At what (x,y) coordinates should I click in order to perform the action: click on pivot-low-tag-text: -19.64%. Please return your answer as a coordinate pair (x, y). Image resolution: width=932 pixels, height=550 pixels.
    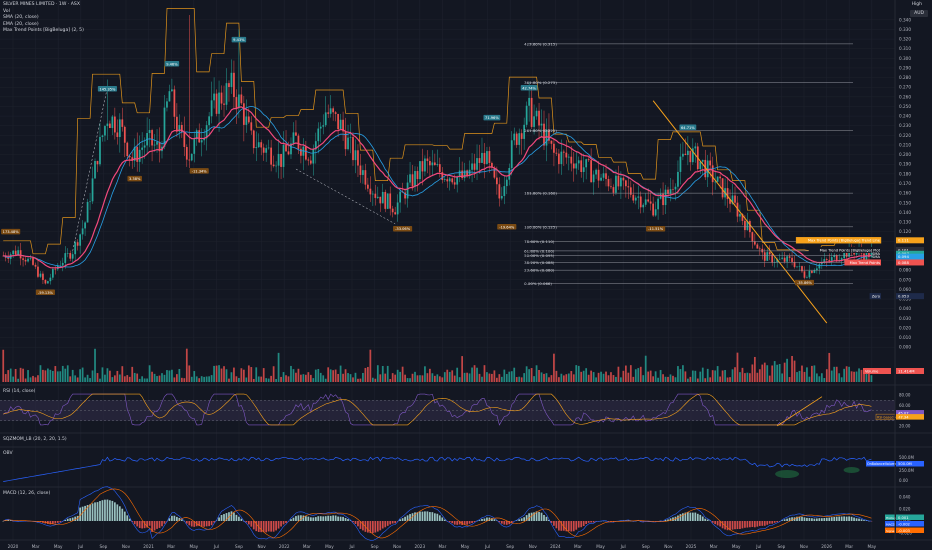
    Looking at the image, I should click on (507, 227).